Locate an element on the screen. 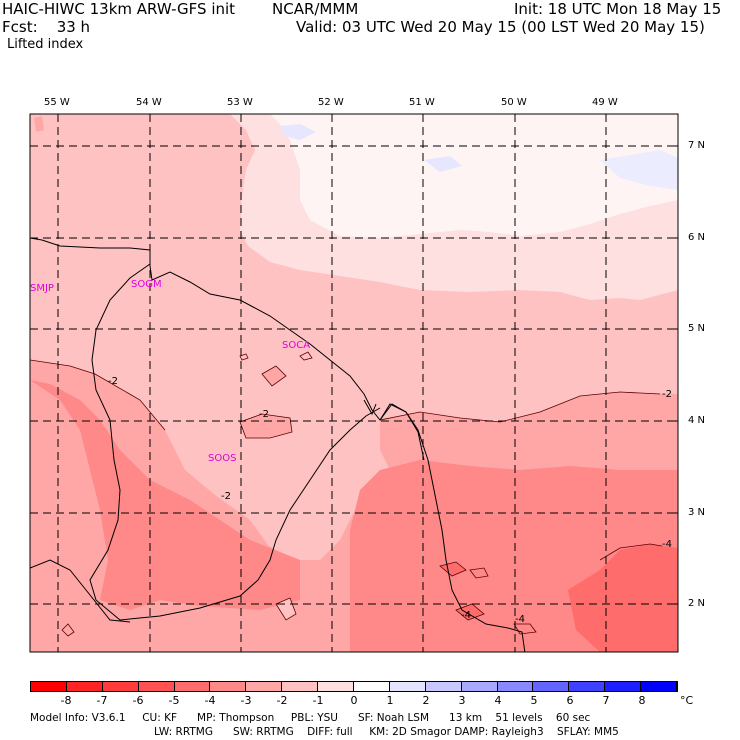 Image resolution: width=740 pixels, height=740 pixels. lon-label: 53 W is located at coordinates (240, 102).